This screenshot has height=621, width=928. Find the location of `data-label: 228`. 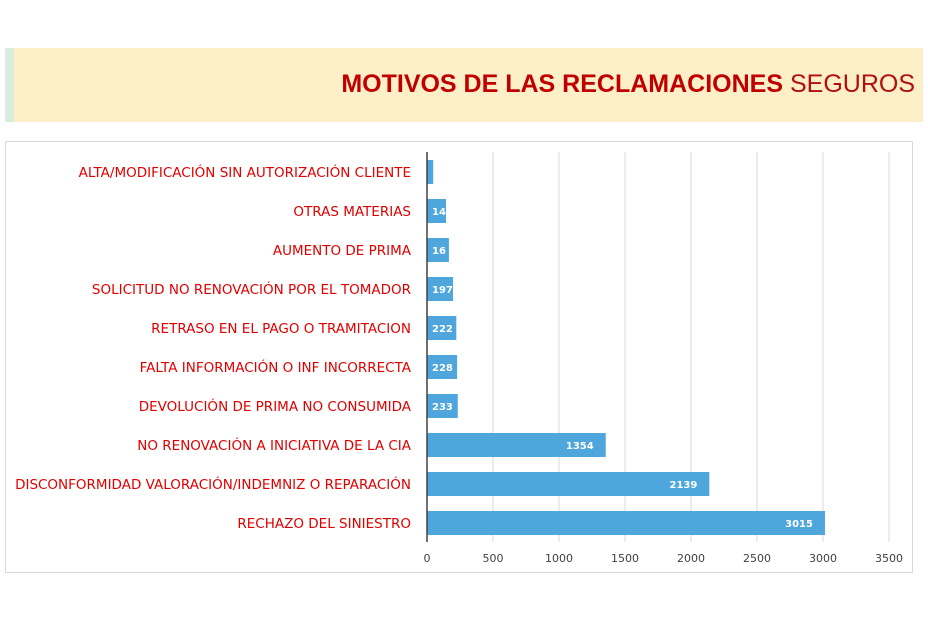

data-label: 228 is located at coordinates (442, 368).